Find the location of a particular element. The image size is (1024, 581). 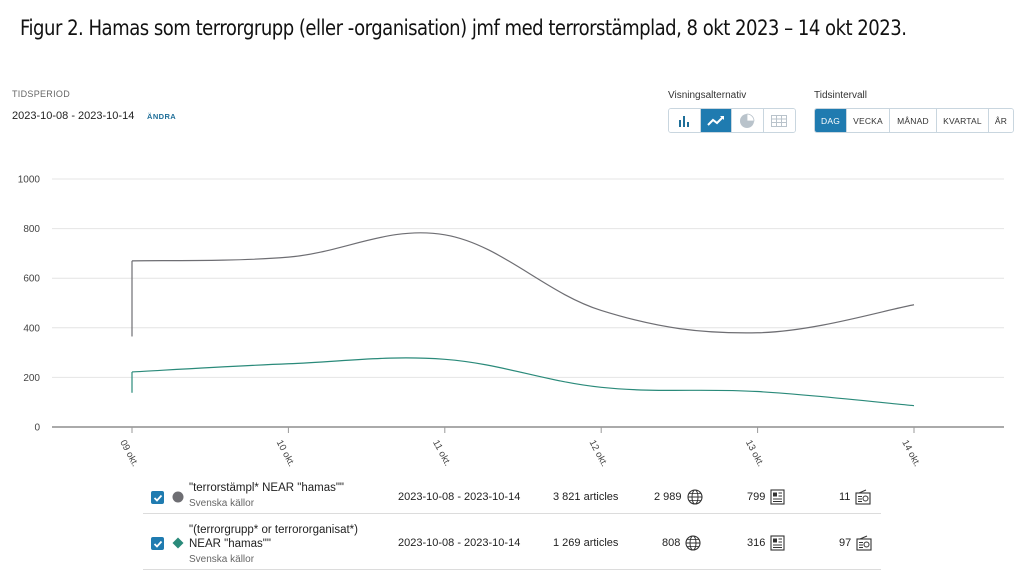

series-2-line is located at coordinates (523, 382).